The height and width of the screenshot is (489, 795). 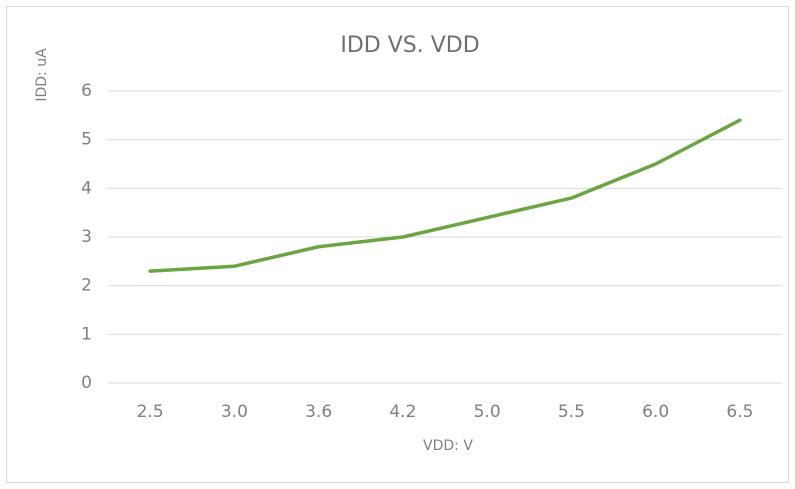 What do you see at coordinates (42, 75) in the screenshot?
I see `y-axis-title: IDD: uA` at bounding box center [42, 75].